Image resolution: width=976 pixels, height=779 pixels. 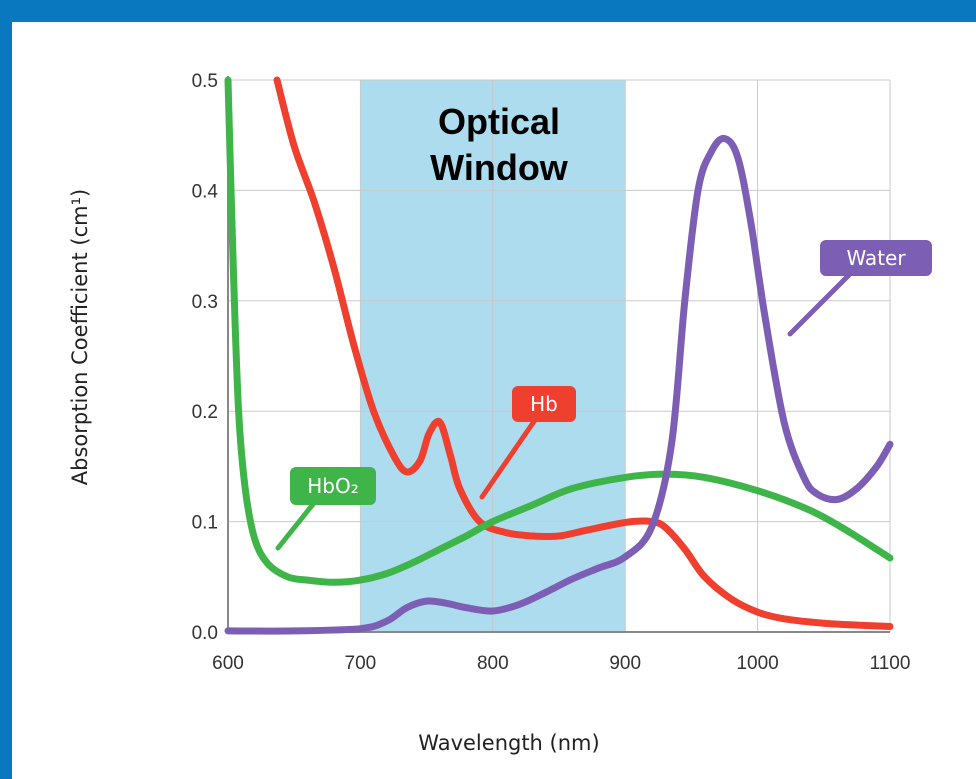 I want to click on callout-tag-hb, so click(x=544, y=404).